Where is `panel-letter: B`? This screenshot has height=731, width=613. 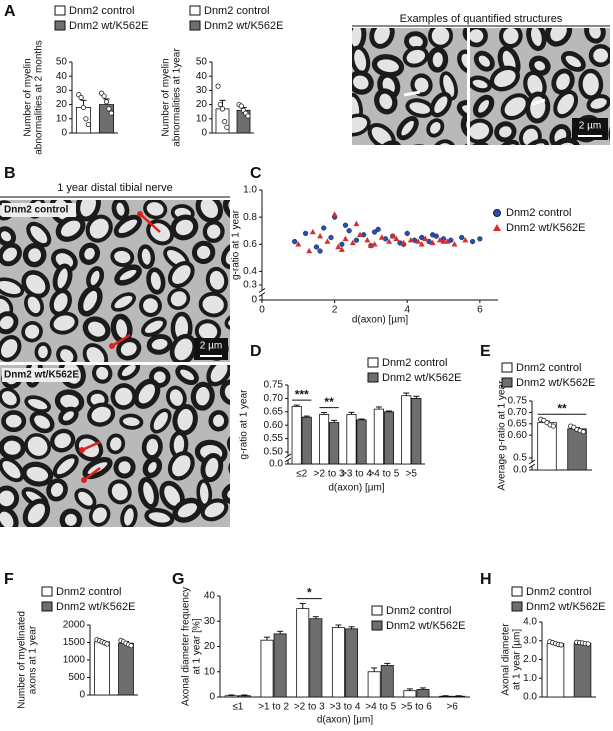
panel-letter: B is located at coordinates (10, 173).